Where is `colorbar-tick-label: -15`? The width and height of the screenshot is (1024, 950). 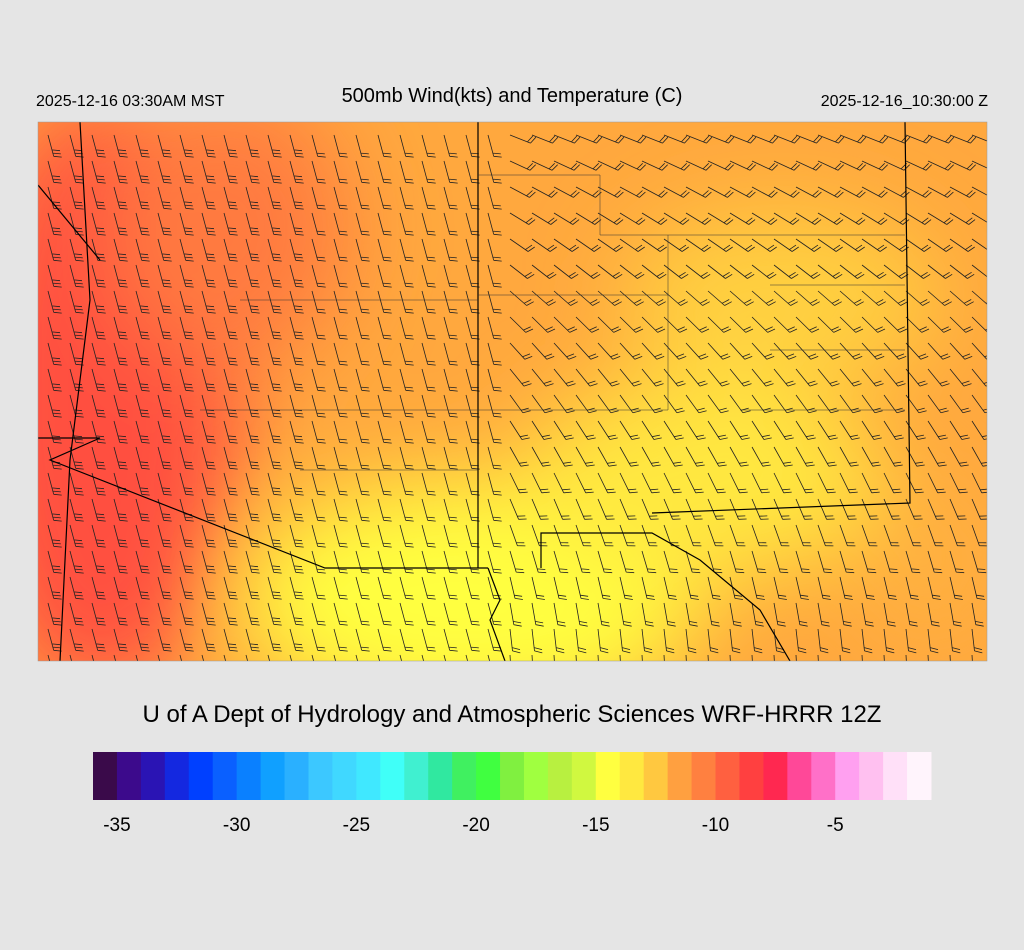 colorbar-tick-label: -15 is located at coordinates (595, 825).